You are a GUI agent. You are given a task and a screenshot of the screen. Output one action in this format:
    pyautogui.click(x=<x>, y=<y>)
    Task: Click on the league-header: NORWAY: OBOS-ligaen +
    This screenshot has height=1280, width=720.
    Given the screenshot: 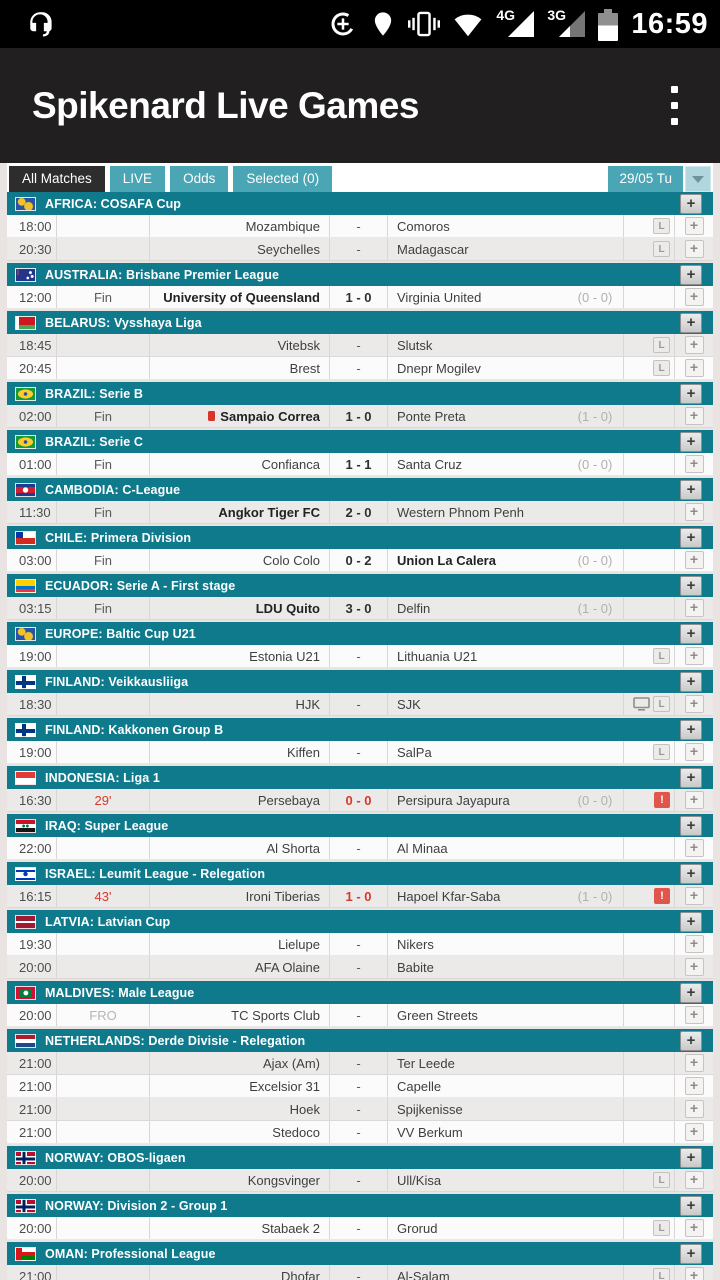 What is the action you would take?
    pyautogui.click(x=360, y=1157)
    